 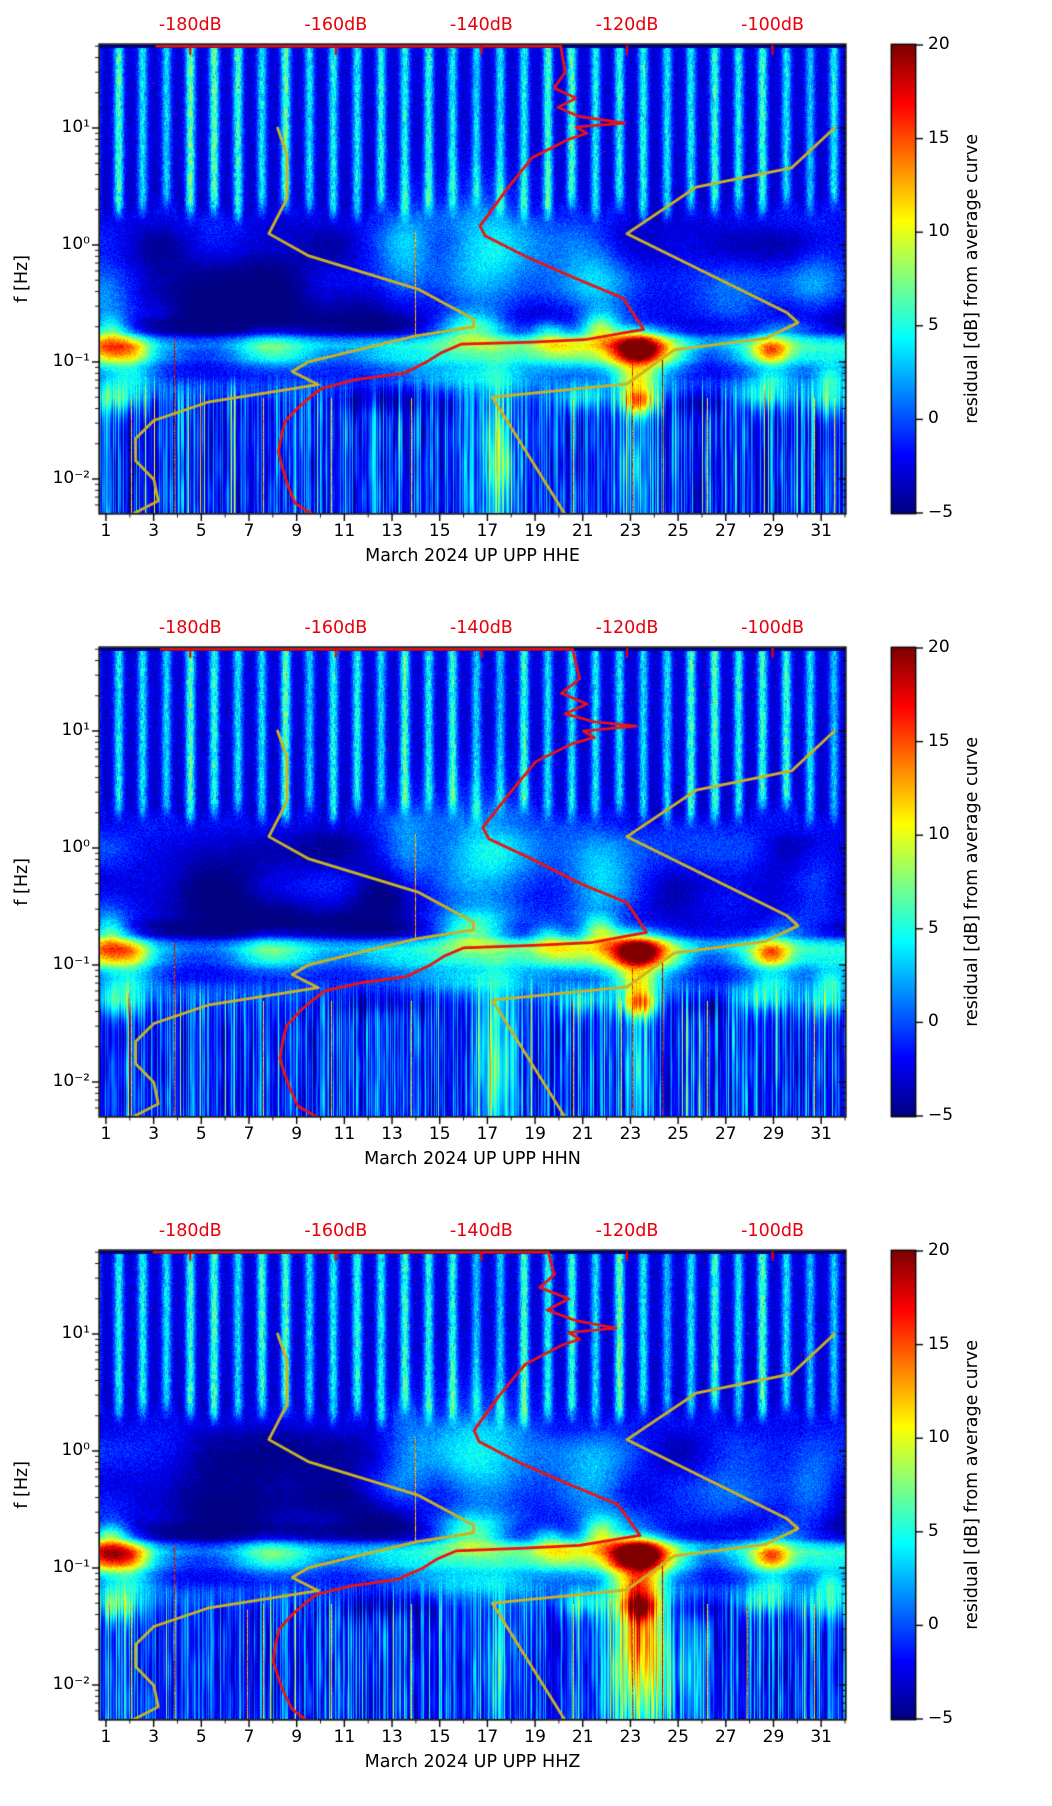 I want to click on x-axis-label: March 2024 UP UPP HHE, so click(x=472, y=556).